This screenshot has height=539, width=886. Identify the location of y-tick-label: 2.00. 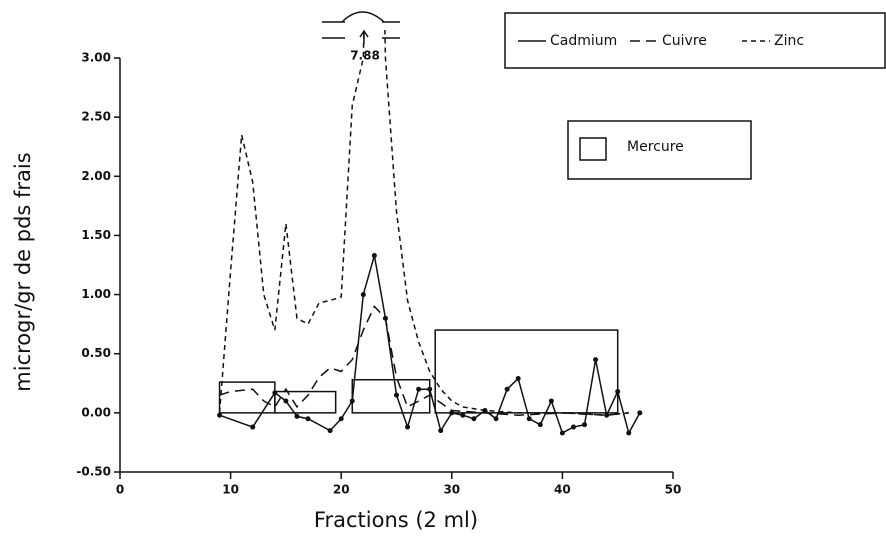
(96, 176).